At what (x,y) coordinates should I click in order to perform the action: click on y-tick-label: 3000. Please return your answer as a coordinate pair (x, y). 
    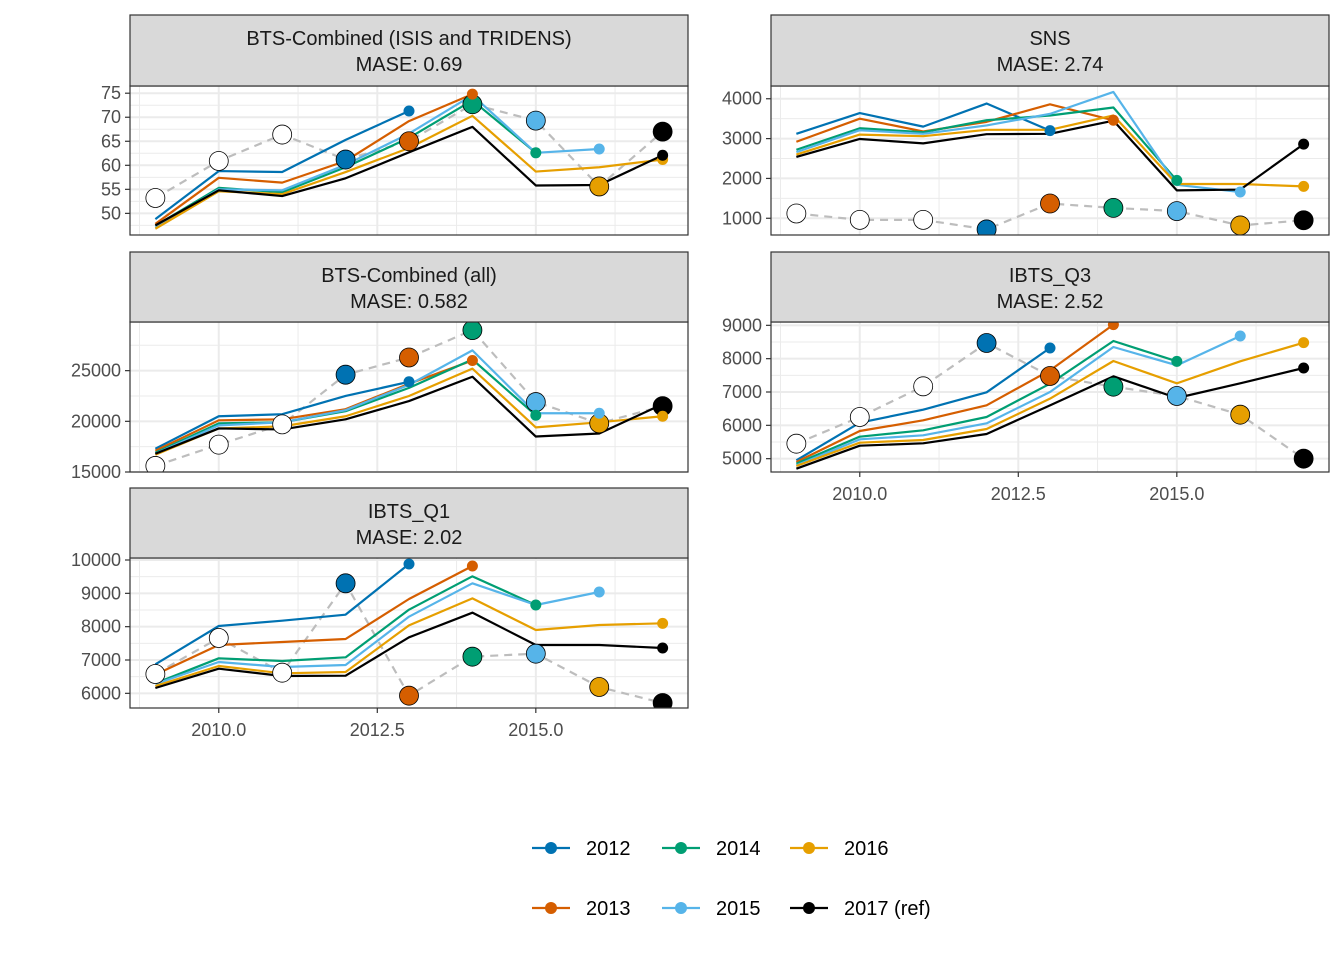
    Looking at the image, I should click on (742, 139).